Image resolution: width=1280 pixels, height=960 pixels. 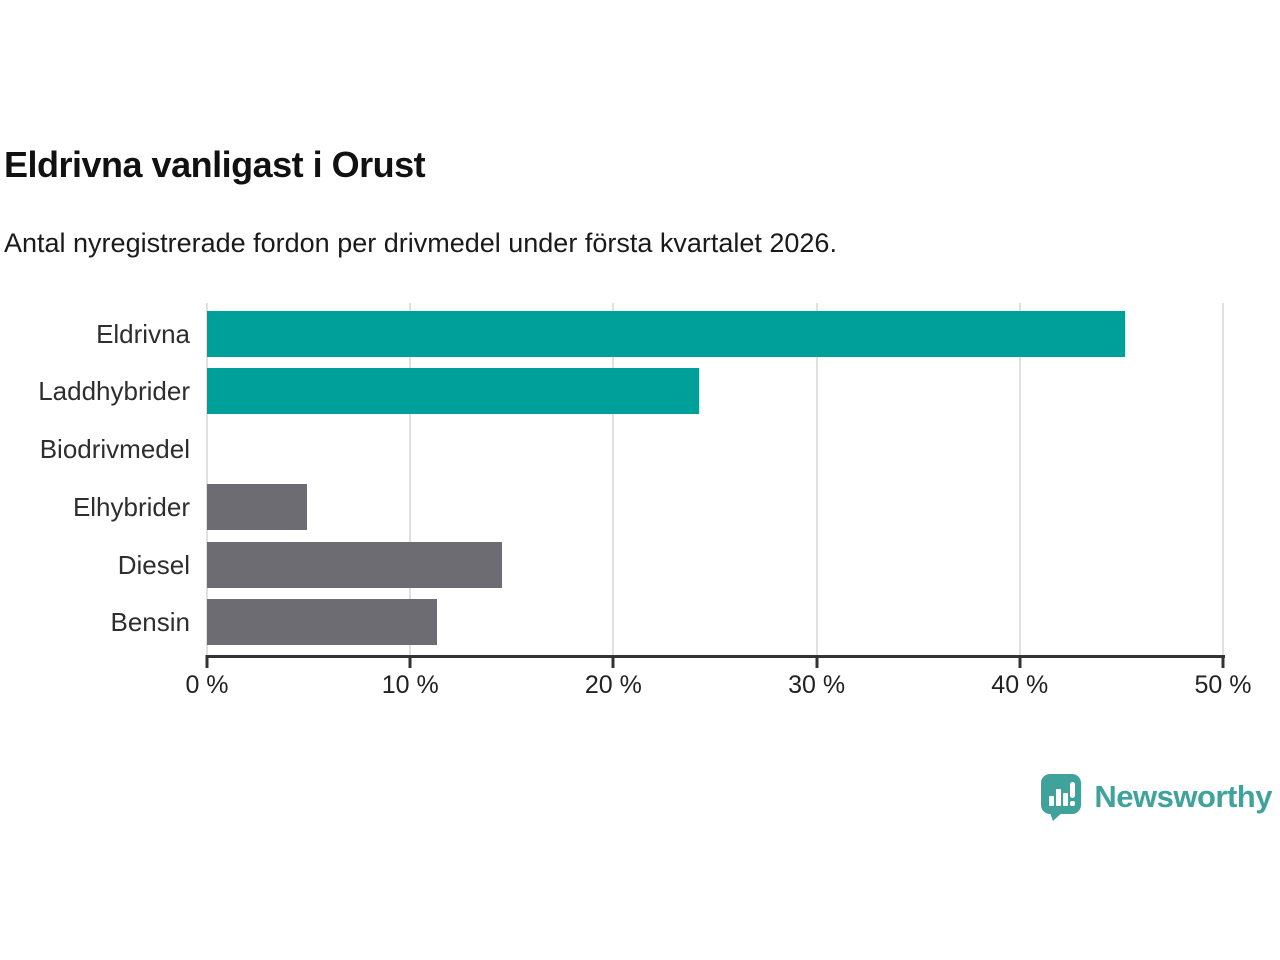 What do you see at coordinates (666, 334) in the screenshot?
I see `bar-eldrivna` at bounding box center [666, 334].